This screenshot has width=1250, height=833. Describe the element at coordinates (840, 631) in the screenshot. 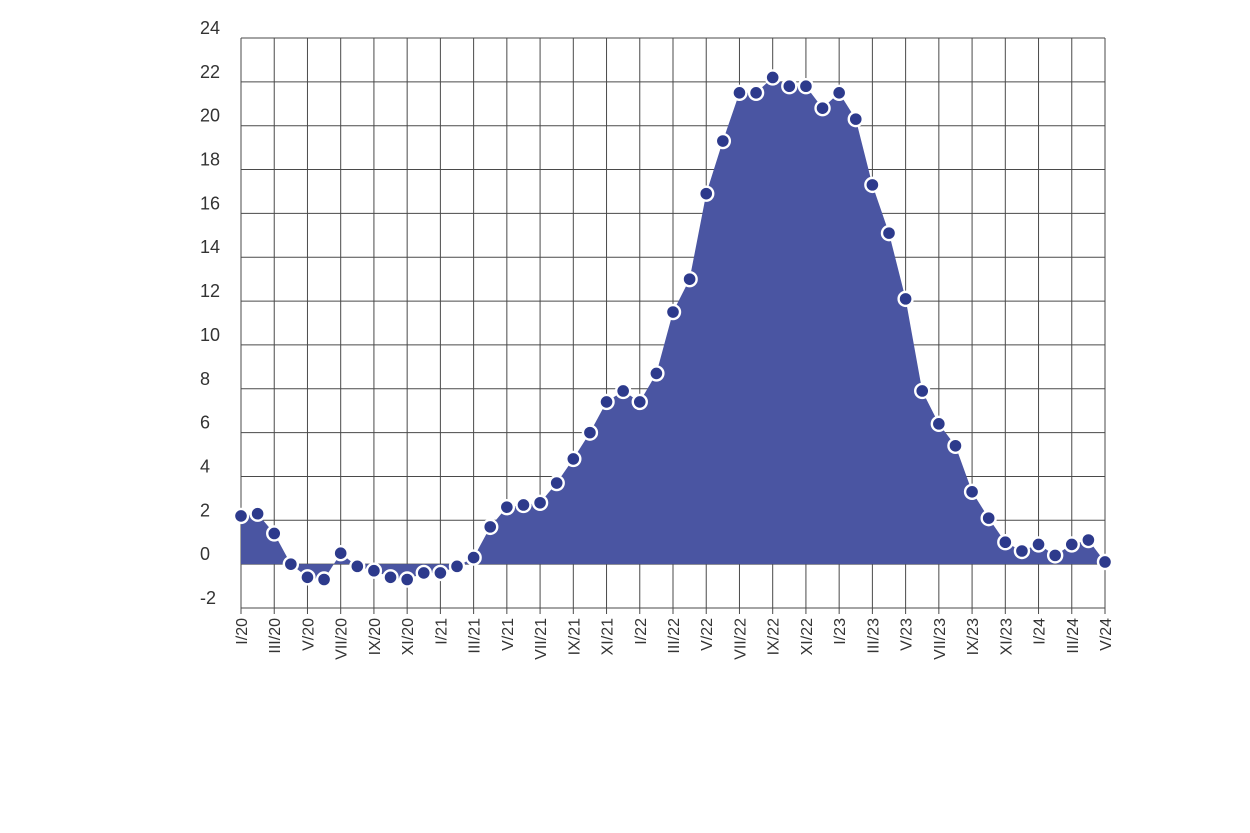

I see `x-tick-label: I/23` at that location.